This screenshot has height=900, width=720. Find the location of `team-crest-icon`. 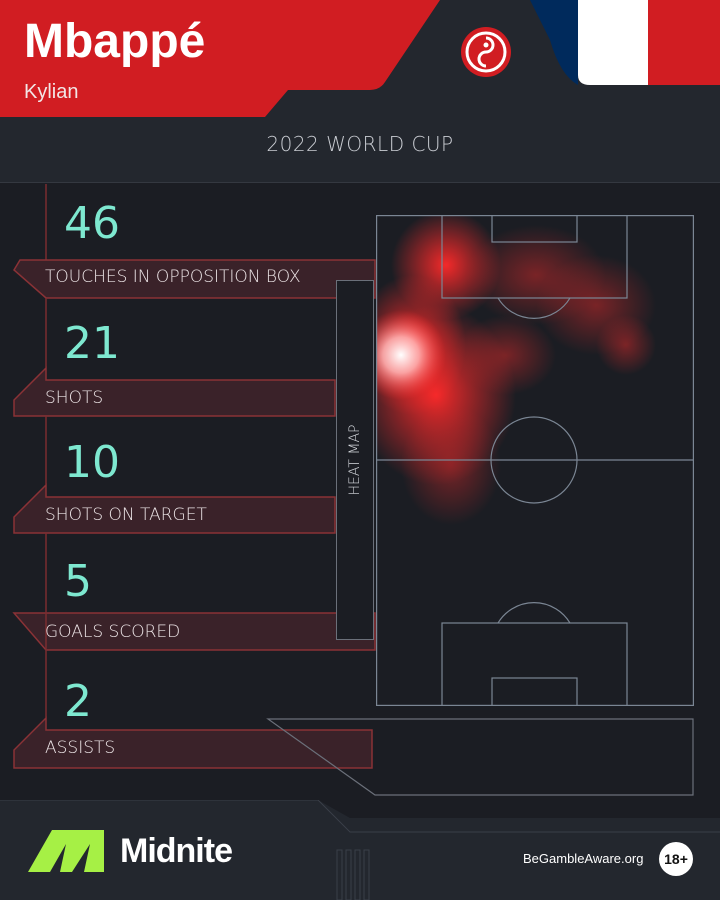

team-crest-icon is located at coordinates (486, 52).